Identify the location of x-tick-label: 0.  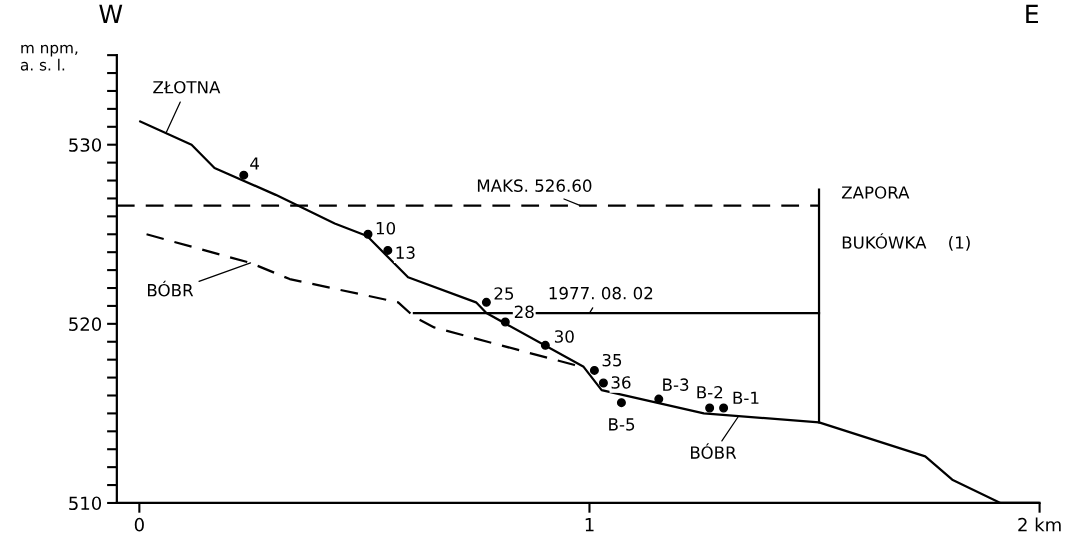
(139, 524).